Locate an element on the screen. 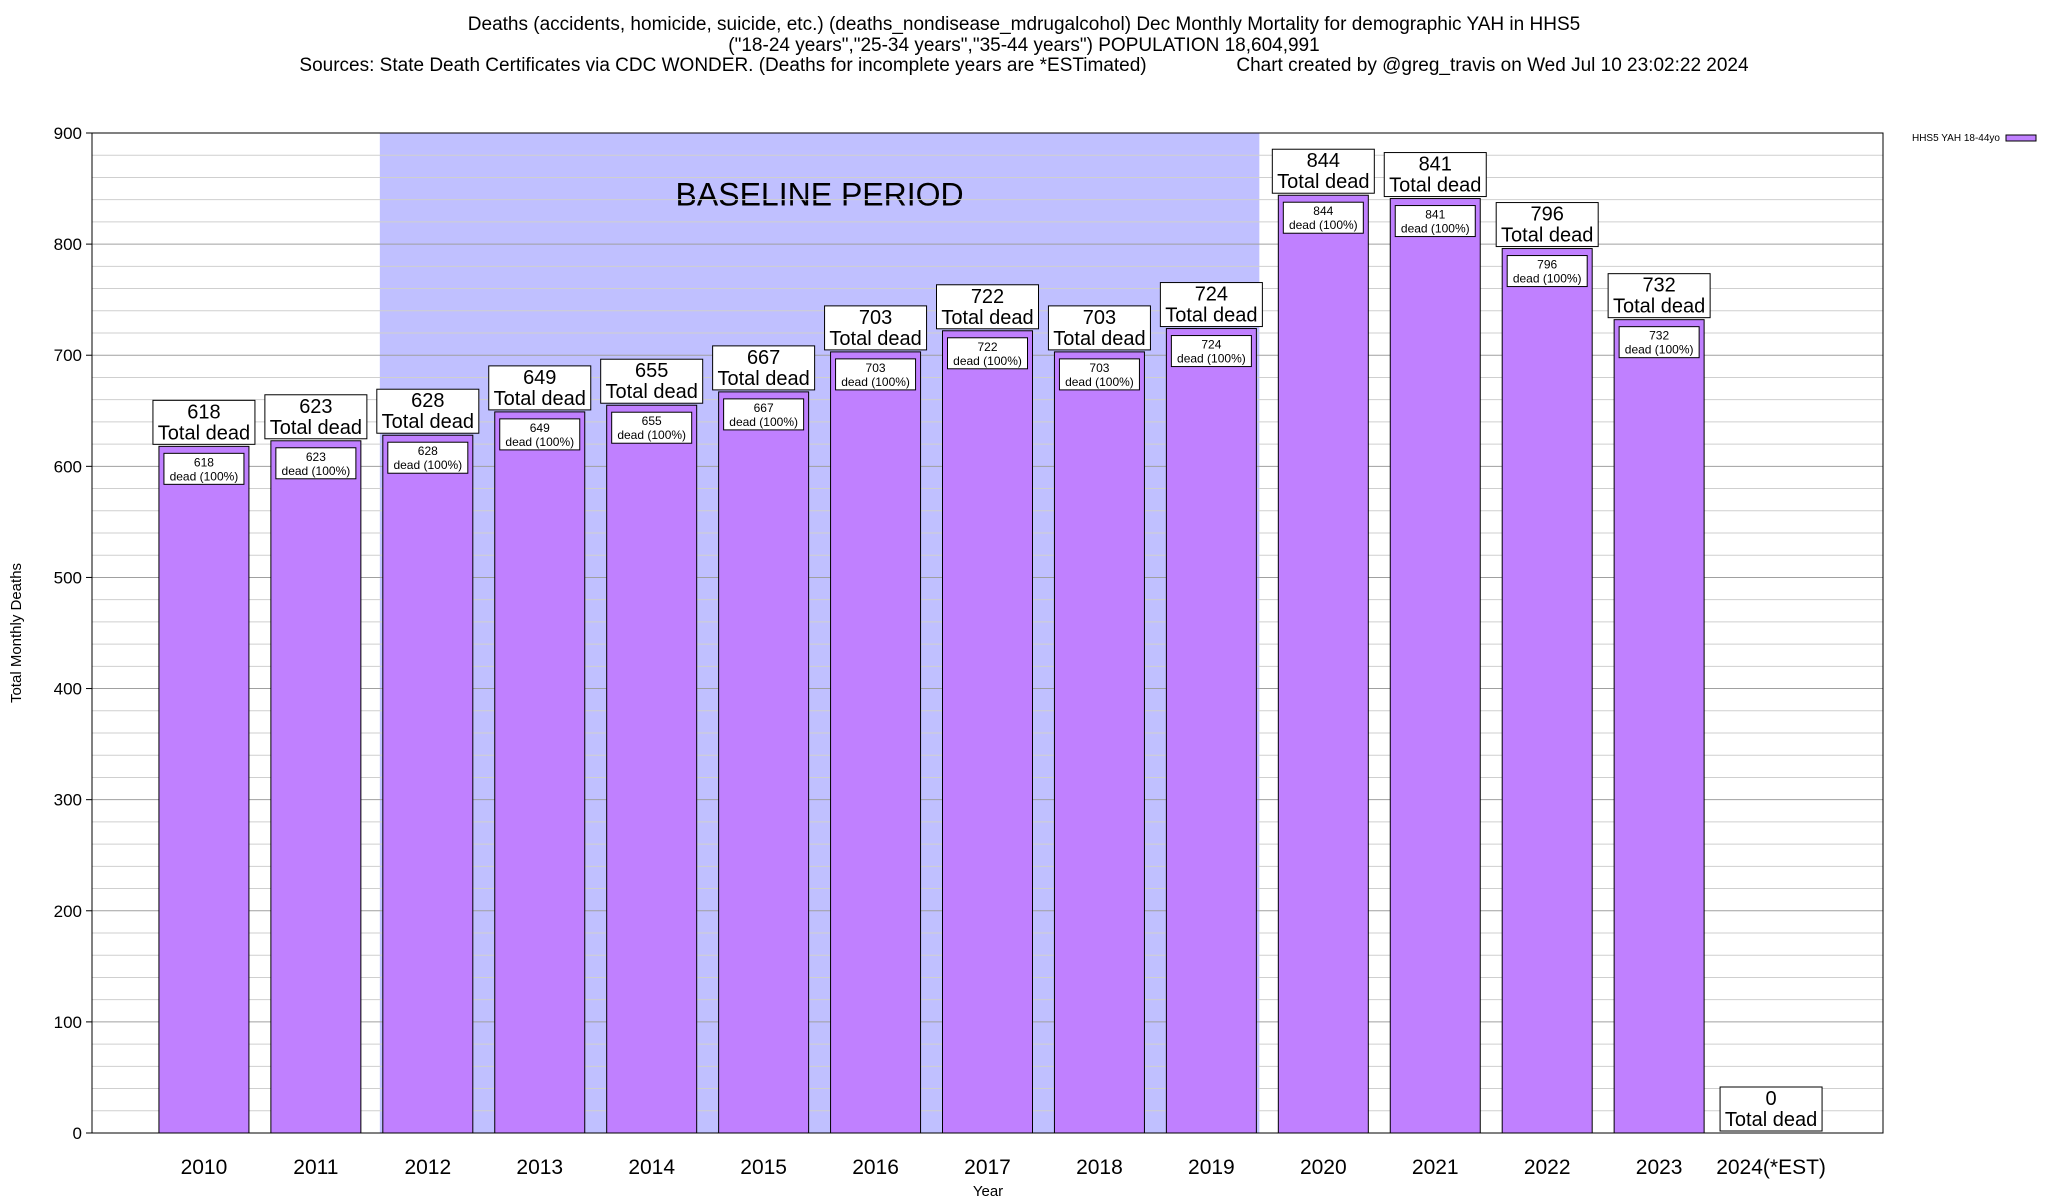 The height and width of the screenshot is (1200, 2048). bar-2017 is located at coordinates (987, 732).